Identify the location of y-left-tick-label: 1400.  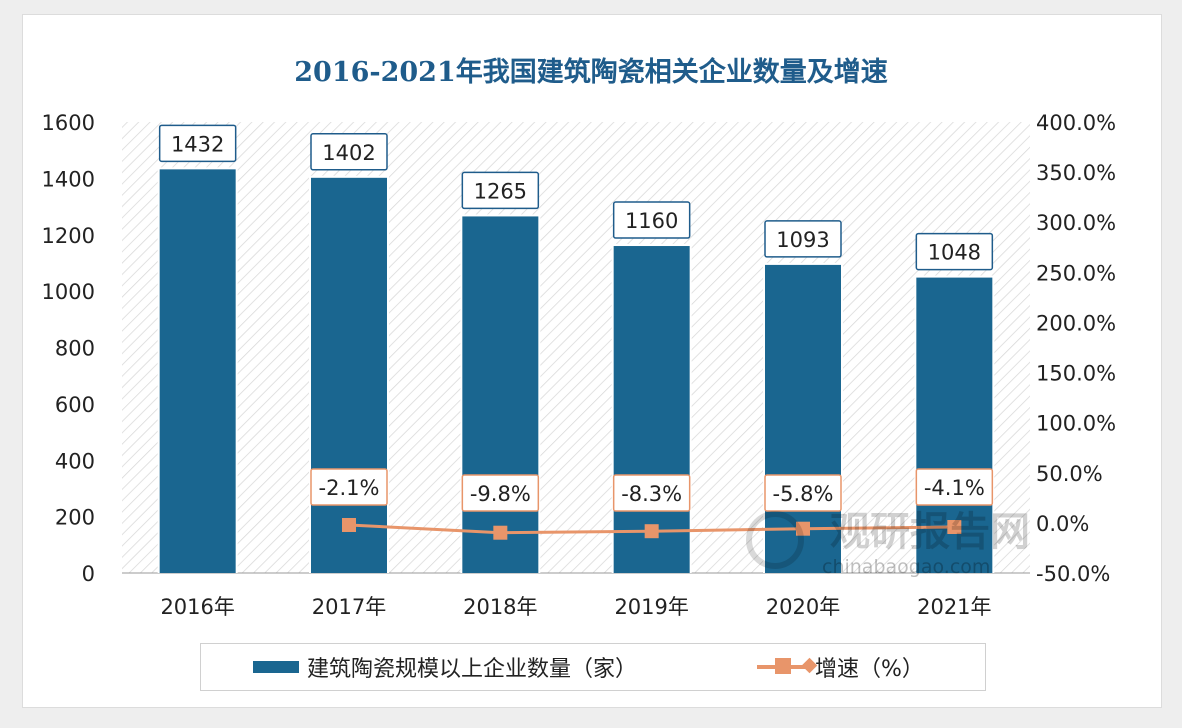
(68, 179).